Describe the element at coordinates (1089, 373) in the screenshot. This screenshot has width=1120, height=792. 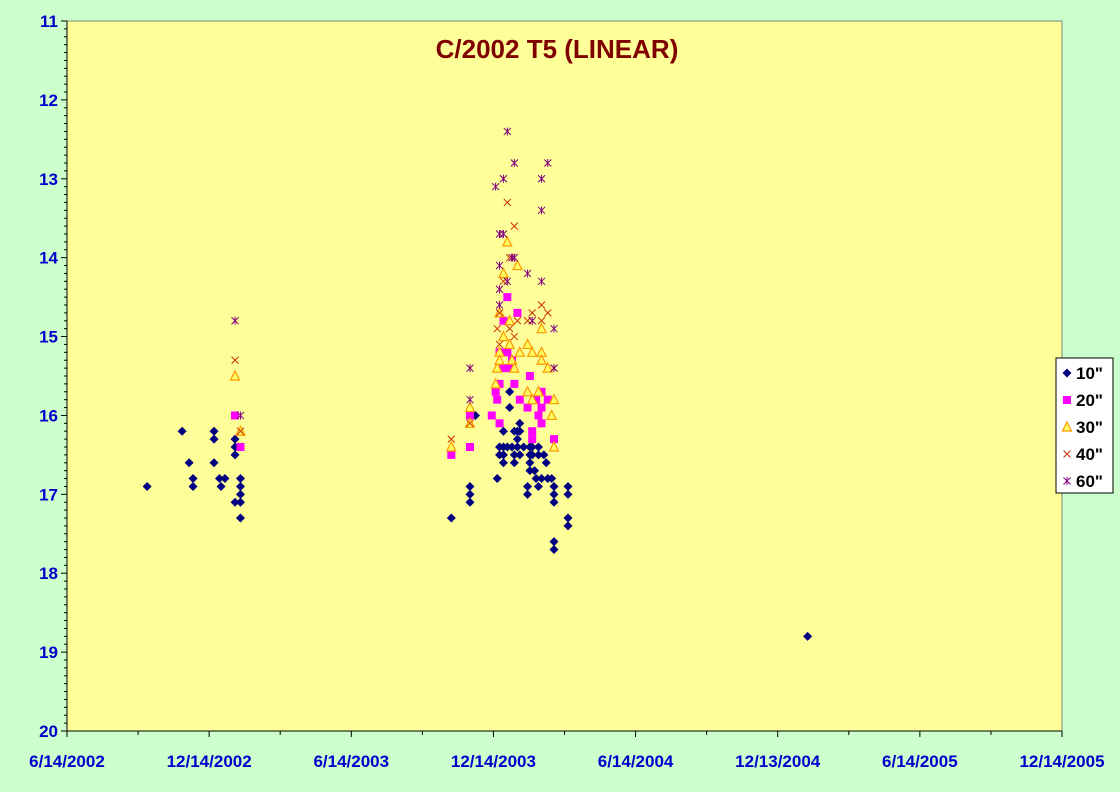
I see `legend-label: 10"` at that location.